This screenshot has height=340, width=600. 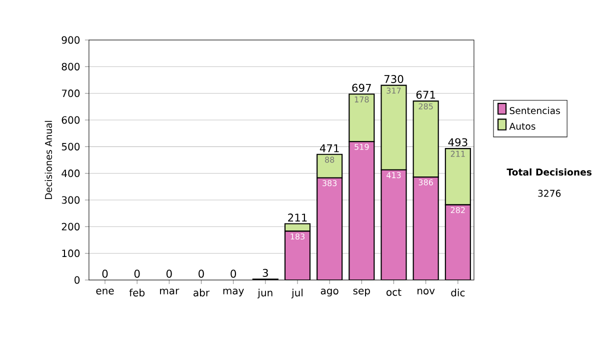 What do you see at coordinates (361, 292) in the screenshot?
I see `x-tick-label: sep` at bounding box center [361, 292].